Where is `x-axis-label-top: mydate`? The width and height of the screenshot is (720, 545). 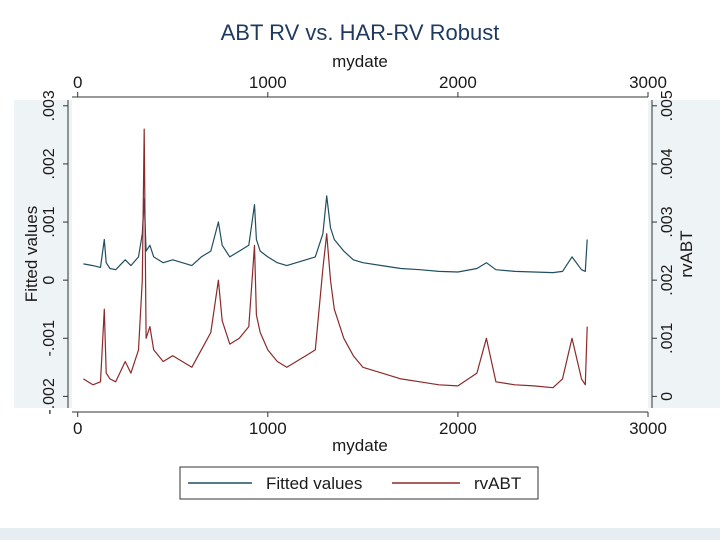
x-axis-label-top: mydate is located at coordinates (360, 61).